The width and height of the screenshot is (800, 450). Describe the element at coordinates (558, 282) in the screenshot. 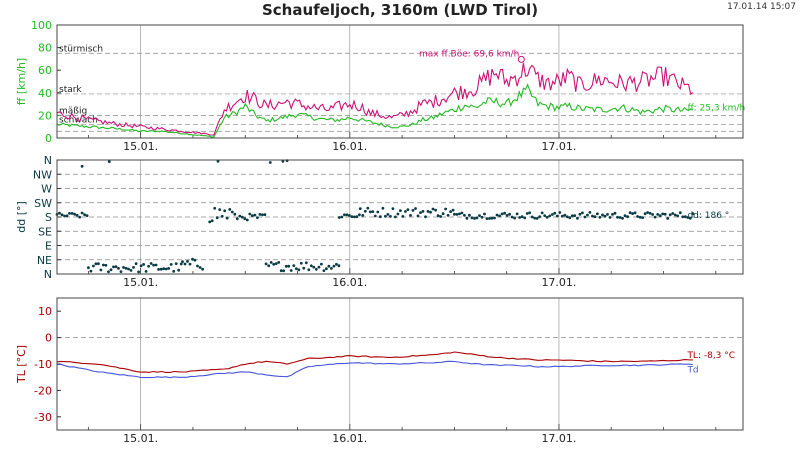

I see `x-tick-label: 17.01.` at that location.